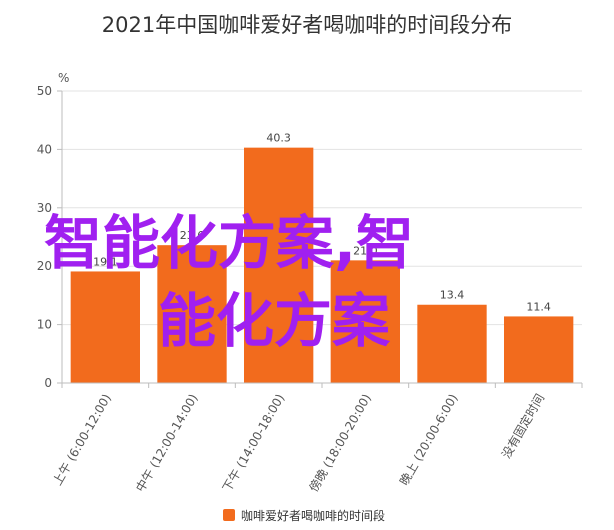 The height and width of the screenshot is (530, 614). What do you see at coordinates (229, 515) in the screenshot?
I see `legend-swatch` at bounding box center [229, 515].